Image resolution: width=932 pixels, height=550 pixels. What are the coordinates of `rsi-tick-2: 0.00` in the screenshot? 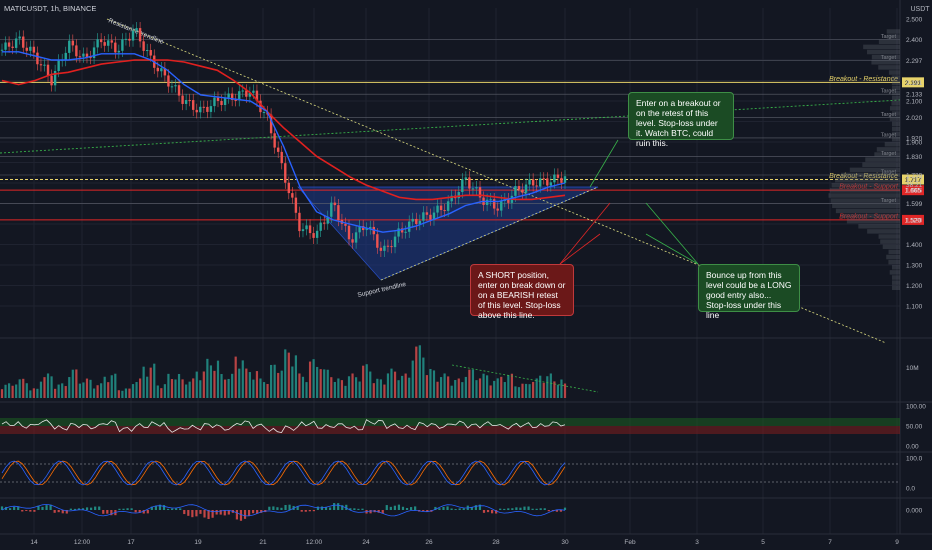 It's located at (912, 447).